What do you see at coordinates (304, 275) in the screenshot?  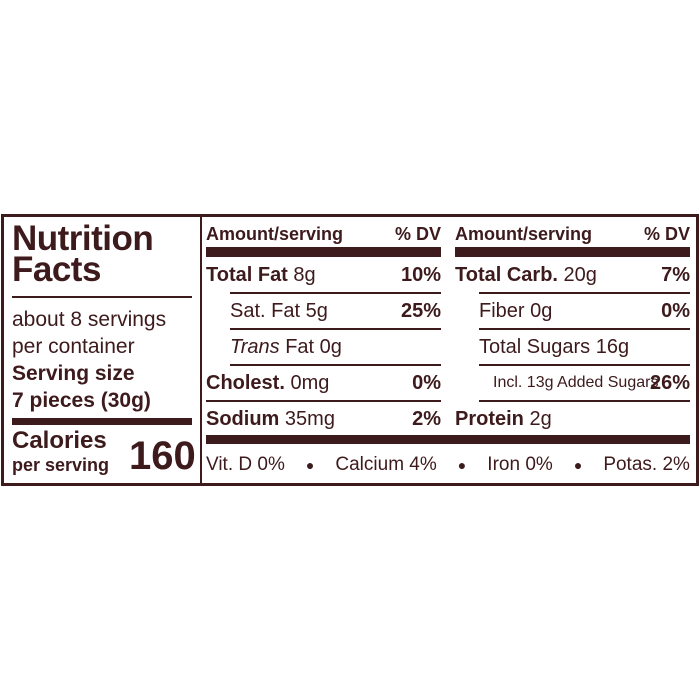 I see `nutrient-amount: 8g` at bounding box center [304, 275].